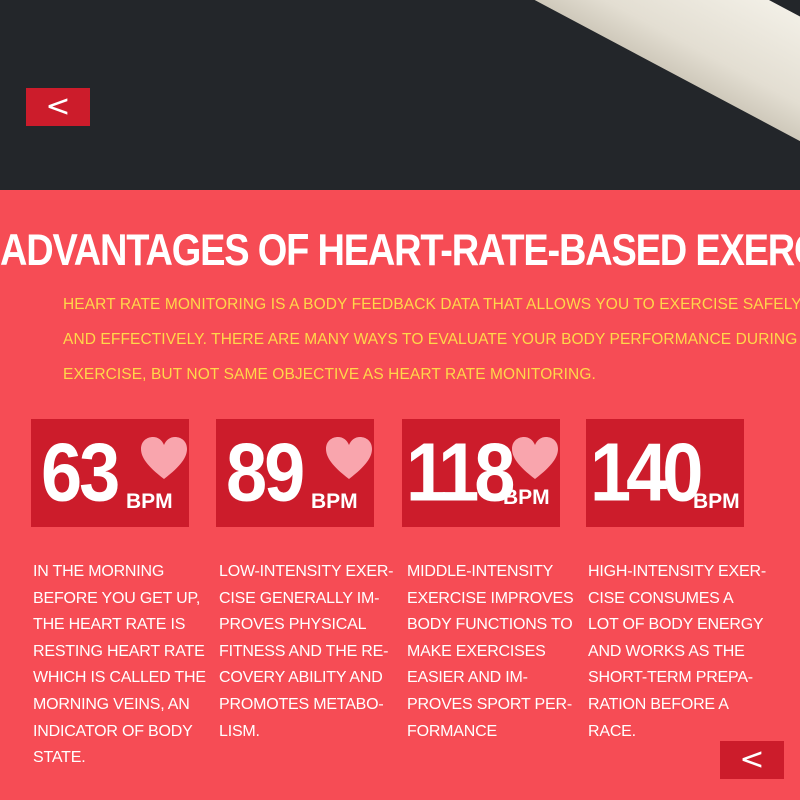 The height and width of the screenshot is (800, 800). Describe the element at coordinates (489, 704) in the screenshot. I see `description-line: PROVES SPORT PER-` at that location.